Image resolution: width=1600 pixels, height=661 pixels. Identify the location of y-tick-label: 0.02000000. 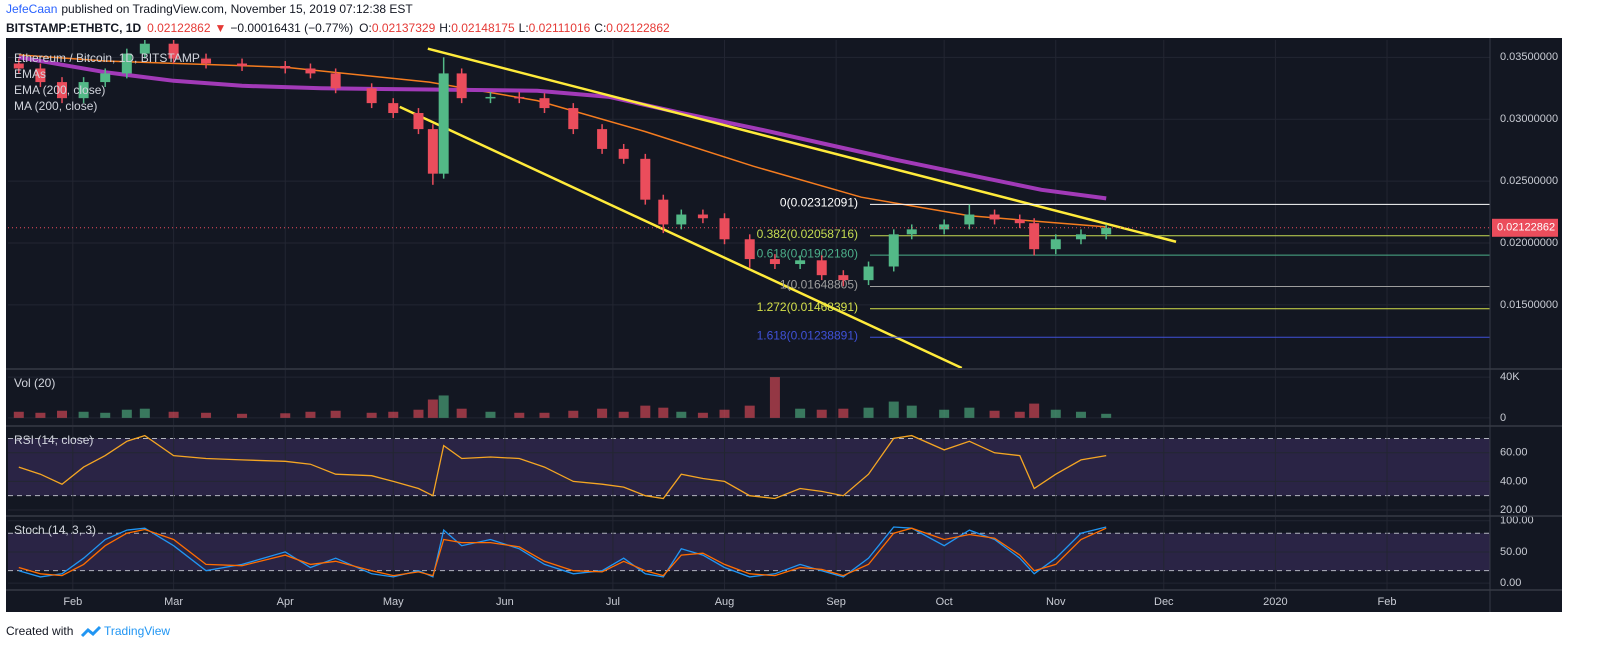
(1529, 243).